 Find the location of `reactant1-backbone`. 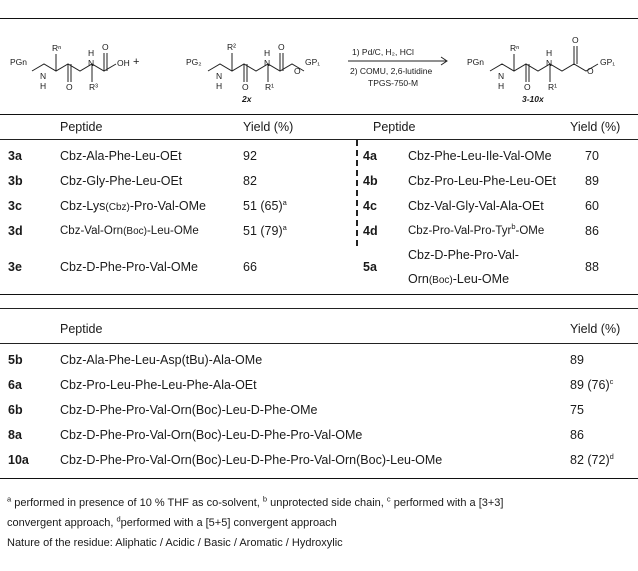

reactant1-backbone is located at coordinates (74, 67).